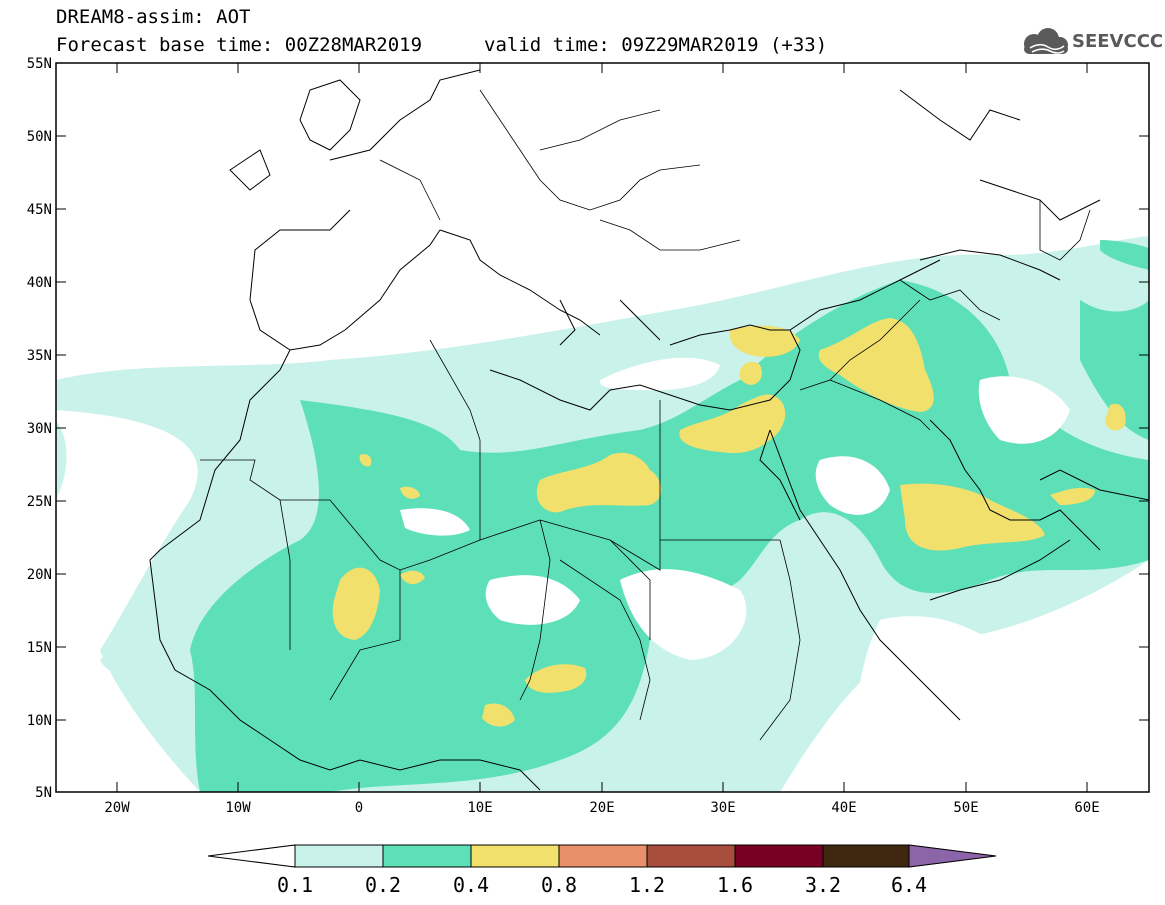 This screenshot has height=905, width=1165. I want to click on valid-time: valid time: 09Z29MAR2019 (+33), so click(656, 45).